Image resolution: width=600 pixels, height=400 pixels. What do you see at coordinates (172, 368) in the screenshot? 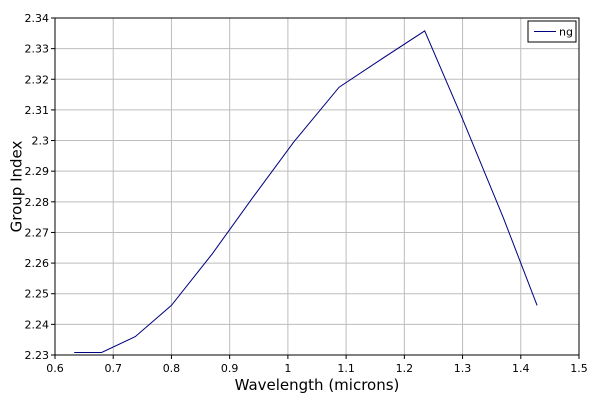
I see `x-tick-label: 0.8` at bounding box center [172, 368].